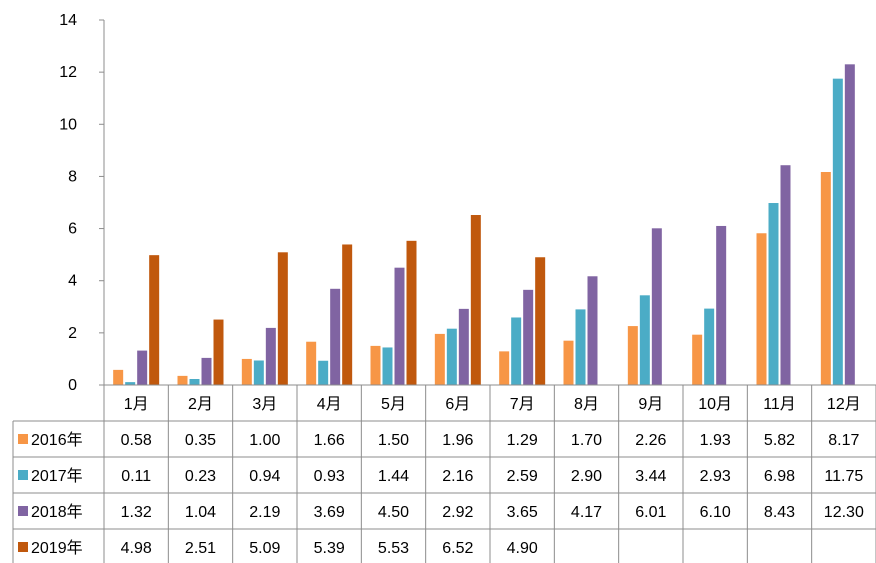 The width and height of the screenshot is (876, 563). What do you see at coordinates (136, 476) in the screenshot?
I see `table-value: 0.11` at bounding box center [136, 476].